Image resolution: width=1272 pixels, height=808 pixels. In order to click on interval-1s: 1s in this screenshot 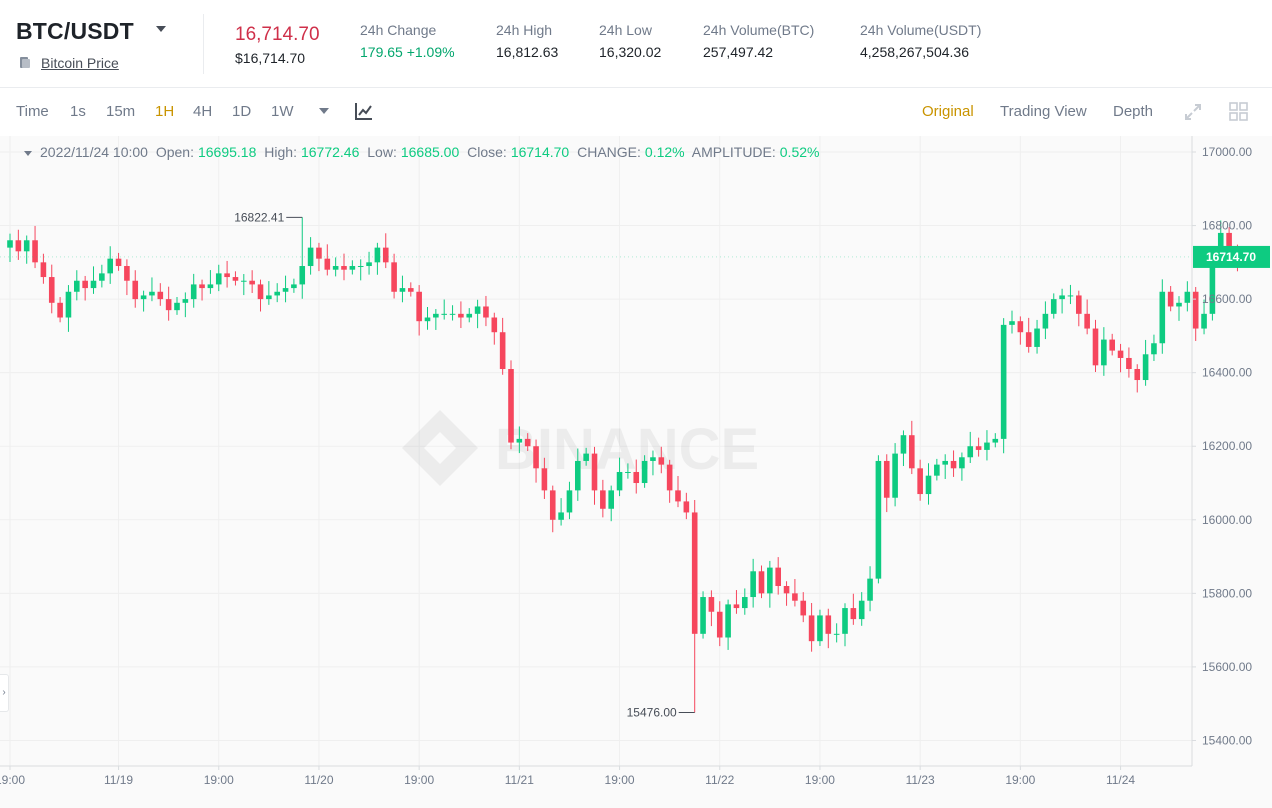, I will do `click(78, 111)`.